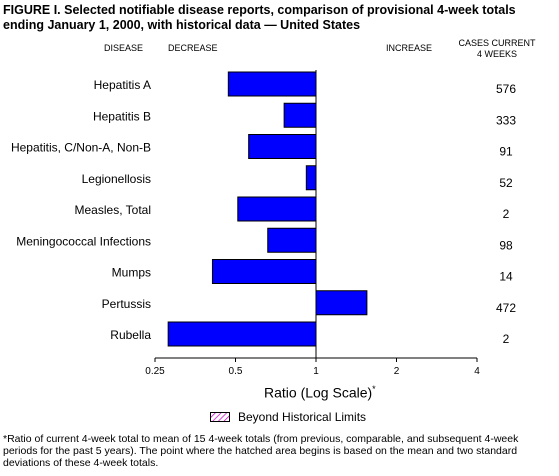 This screenshot has height=476, width=559. What do you see at coordinates (81, 148) in the screenshot?
I see `category-label: Hepatitis, C/Non-A, Non-B` at bounding box center [81, 148].